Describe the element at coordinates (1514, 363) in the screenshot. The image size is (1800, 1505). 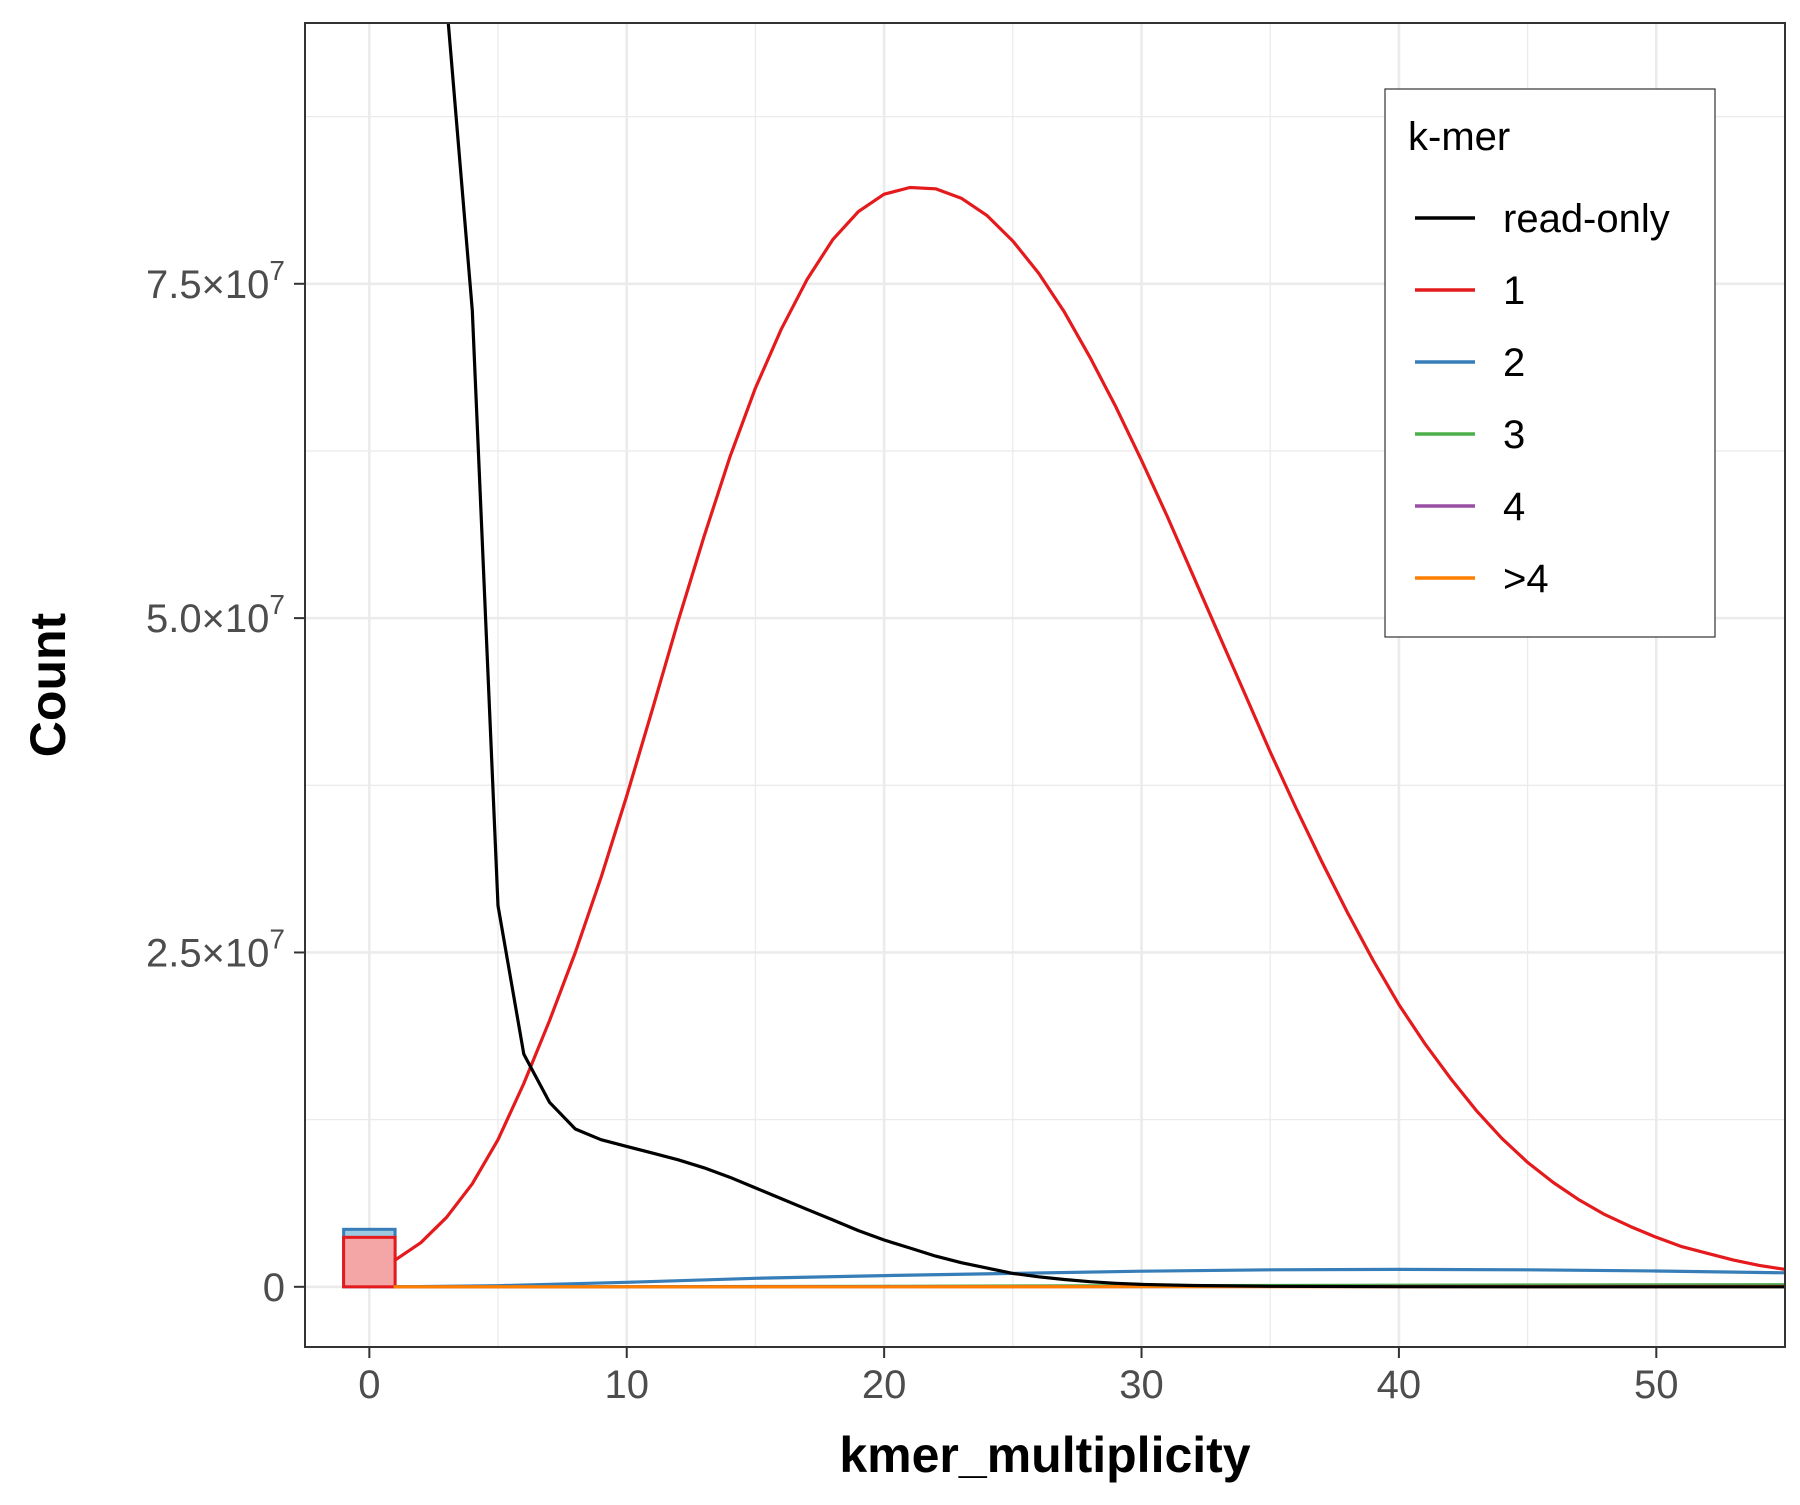
I see `legend-label-2: 2` at that location.